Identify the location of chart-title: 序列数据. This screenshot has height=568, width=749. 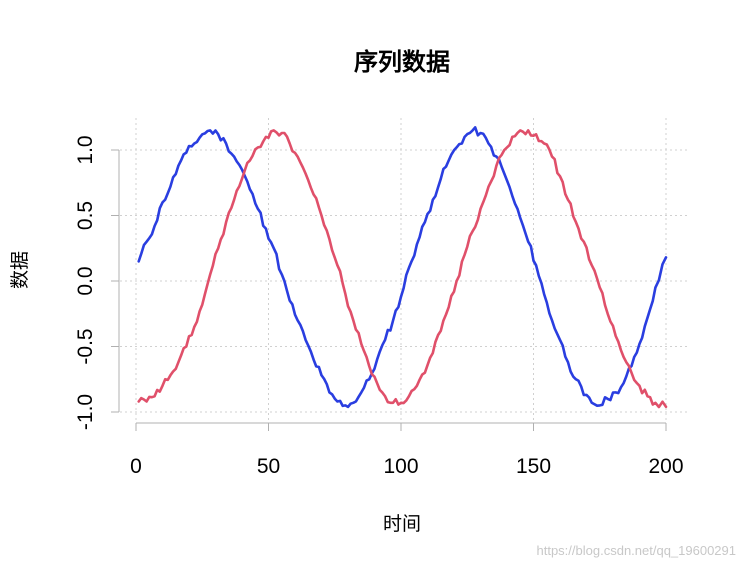
(402, 62).